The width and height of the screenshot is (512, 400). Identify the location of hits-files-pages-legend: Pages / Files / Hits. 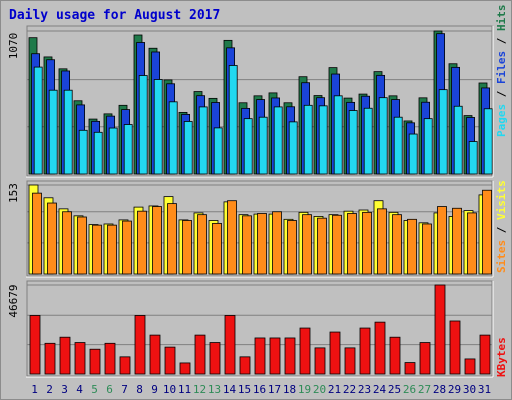
(501, 71).